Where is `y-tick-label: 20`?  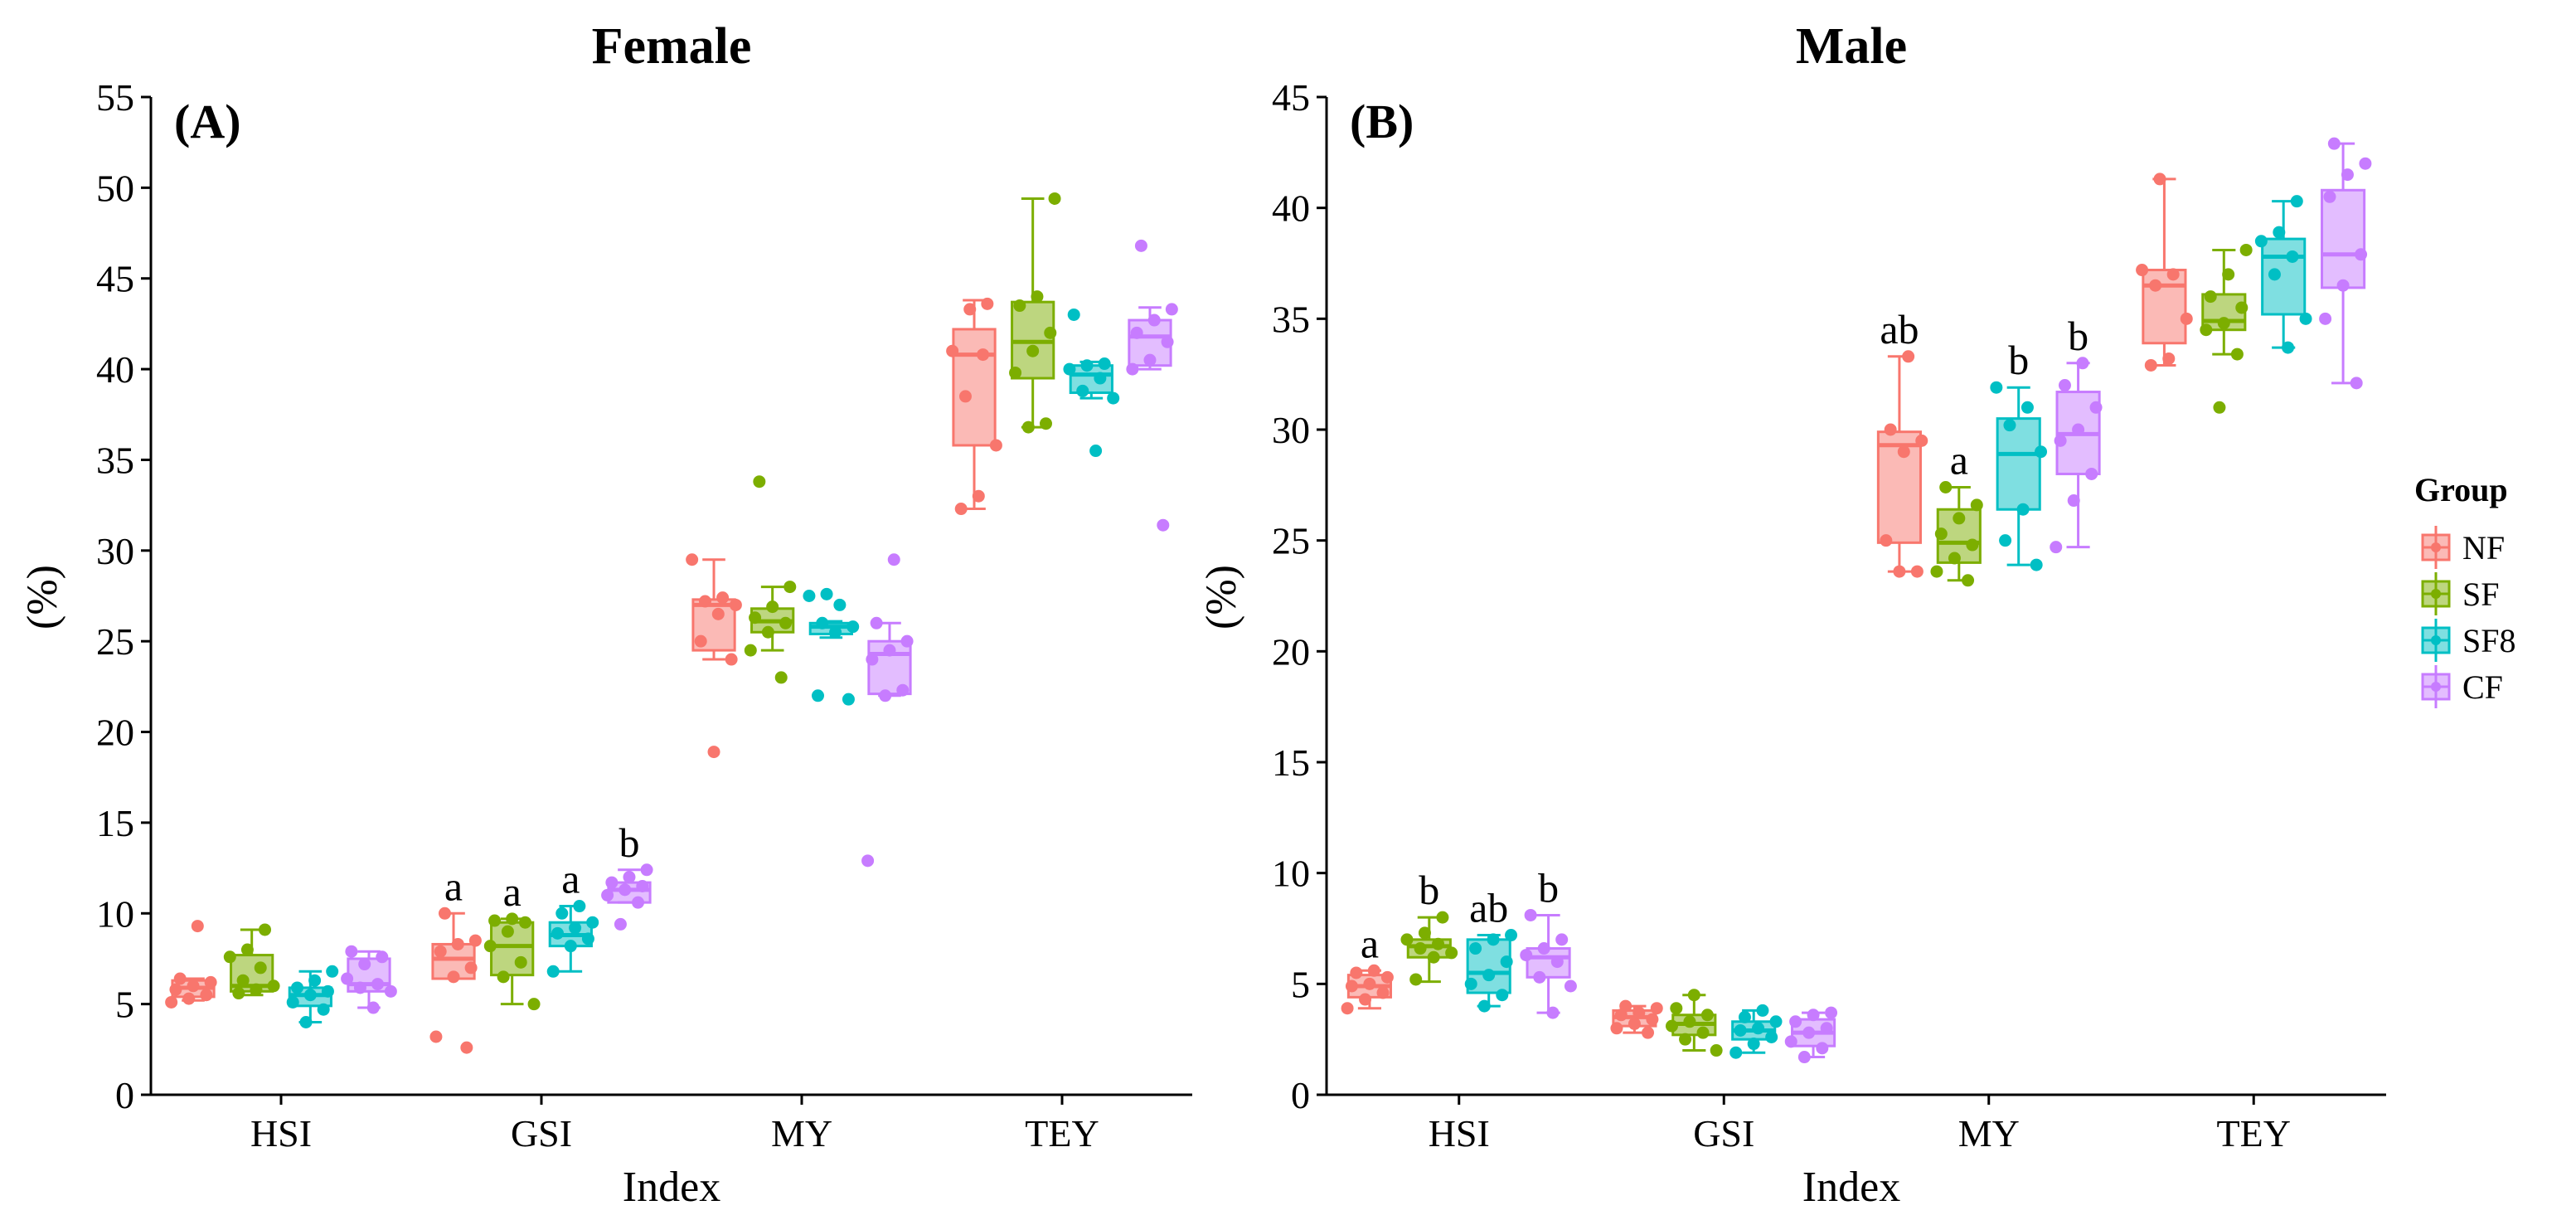
y-tick-label: 20 is located at coordinates (115, 733).